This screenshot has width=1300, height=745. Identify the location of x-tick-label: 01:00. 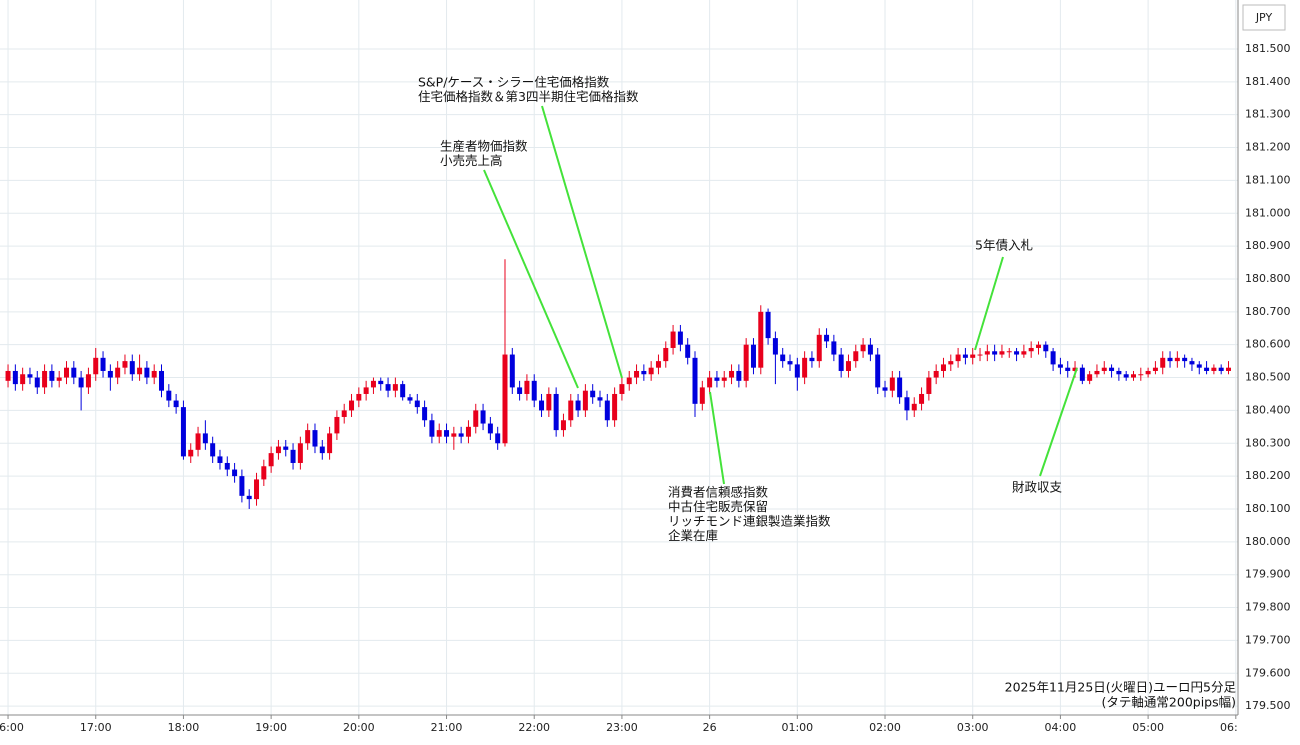
(797, 727).